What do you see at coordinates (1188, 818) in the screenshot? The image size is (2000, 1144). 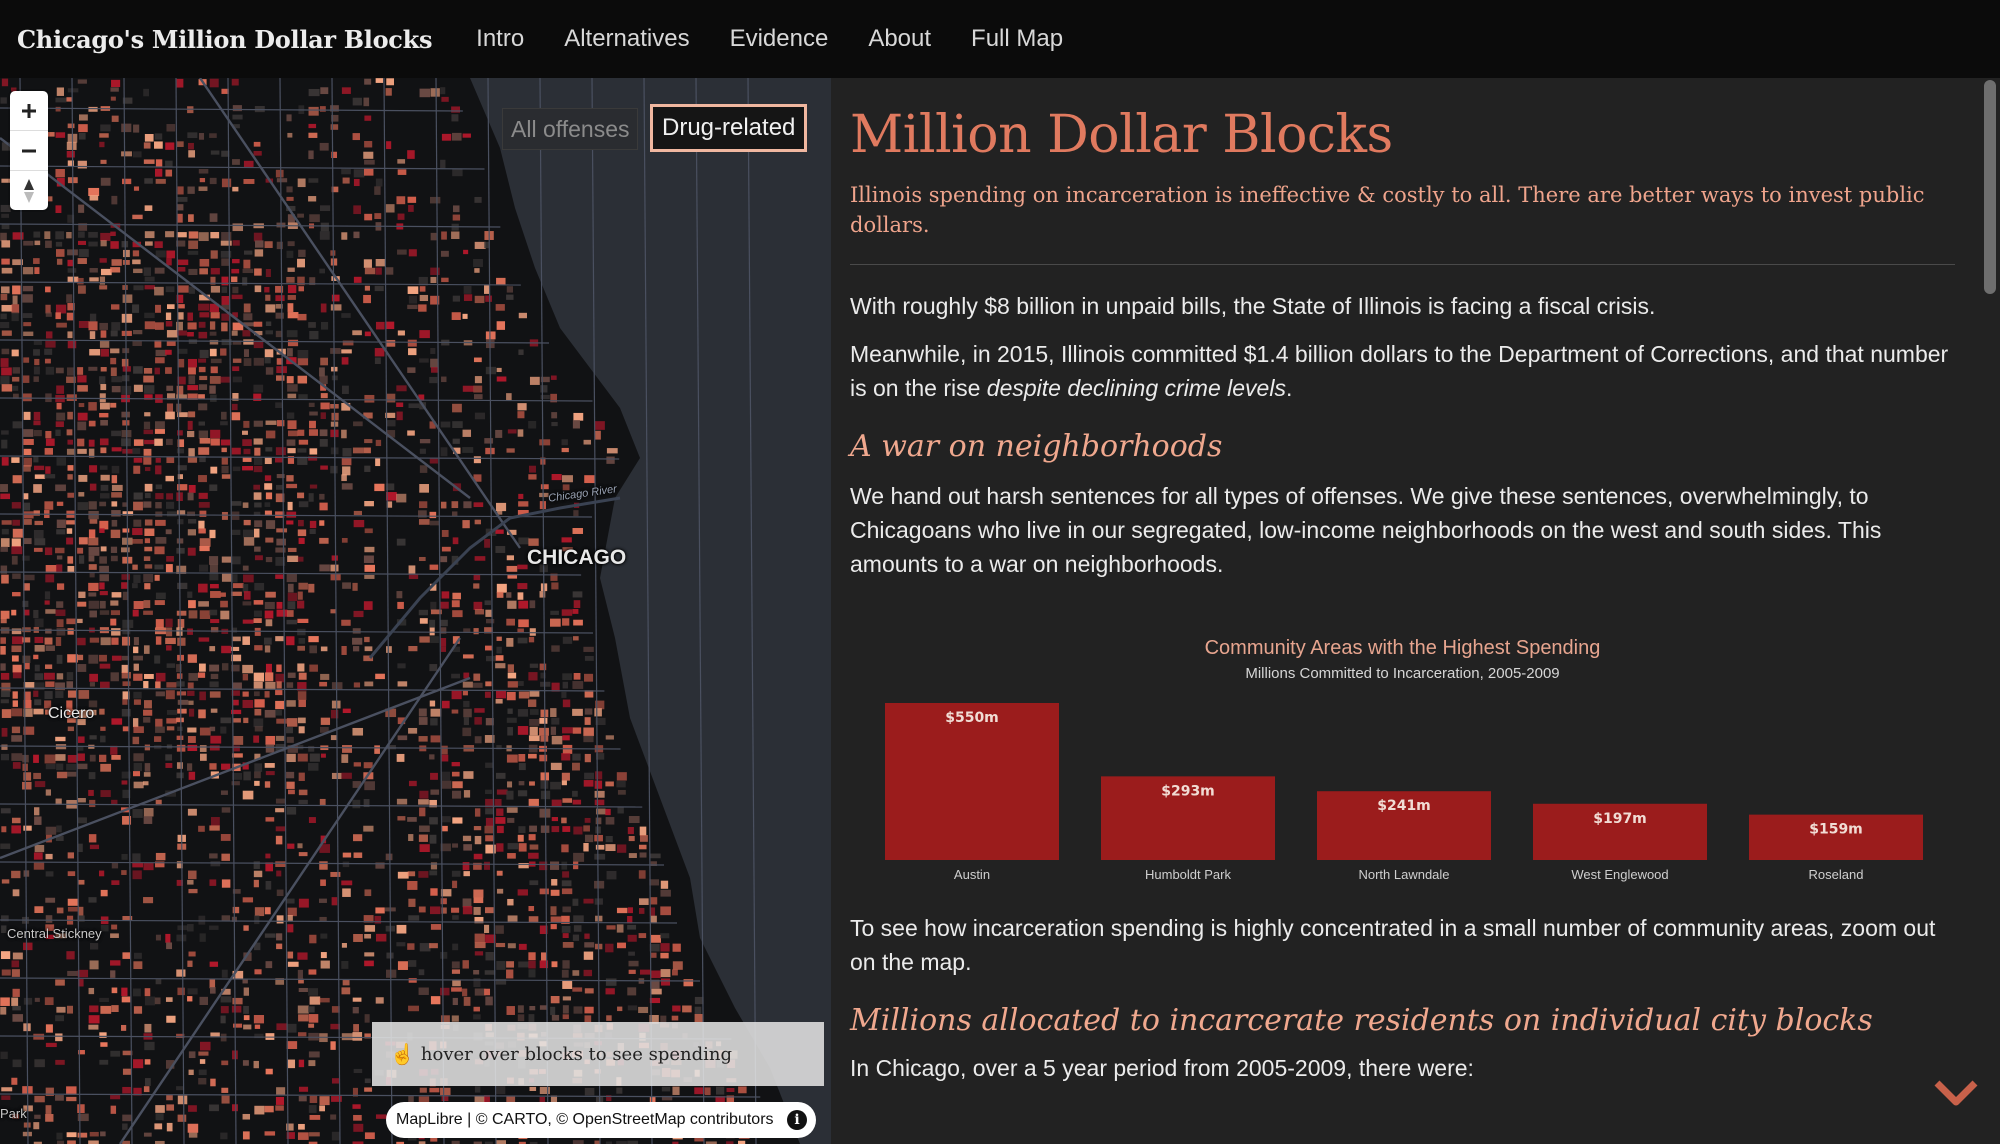 I see `chart-bar` at bounding box center [1188, 818].